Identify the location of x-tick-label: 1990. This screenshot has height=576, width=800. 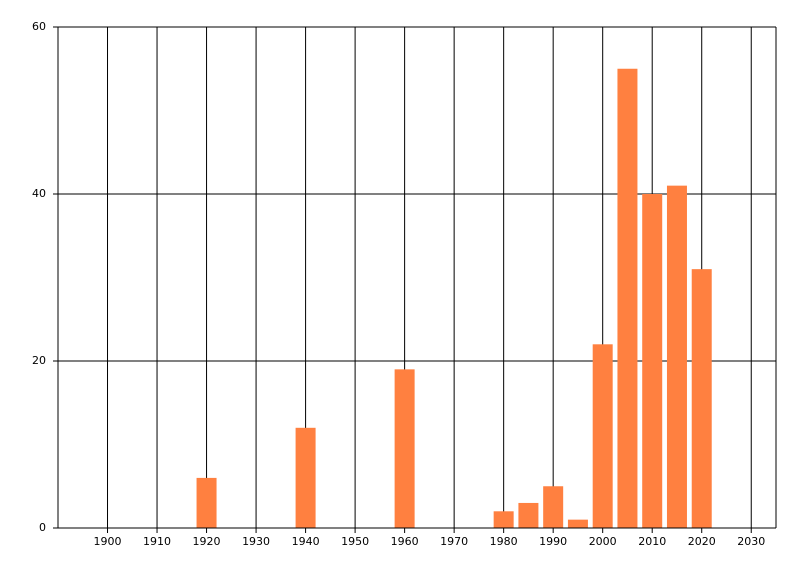
(553, 541).